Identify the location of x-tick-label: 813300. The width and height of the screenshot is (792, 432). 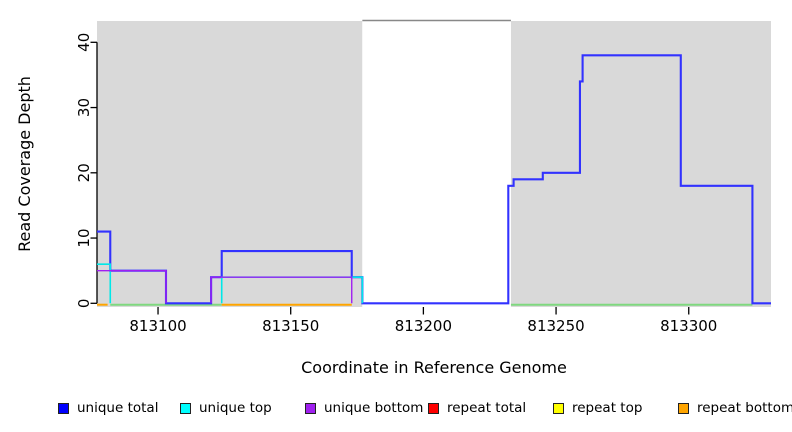
(688, 326).